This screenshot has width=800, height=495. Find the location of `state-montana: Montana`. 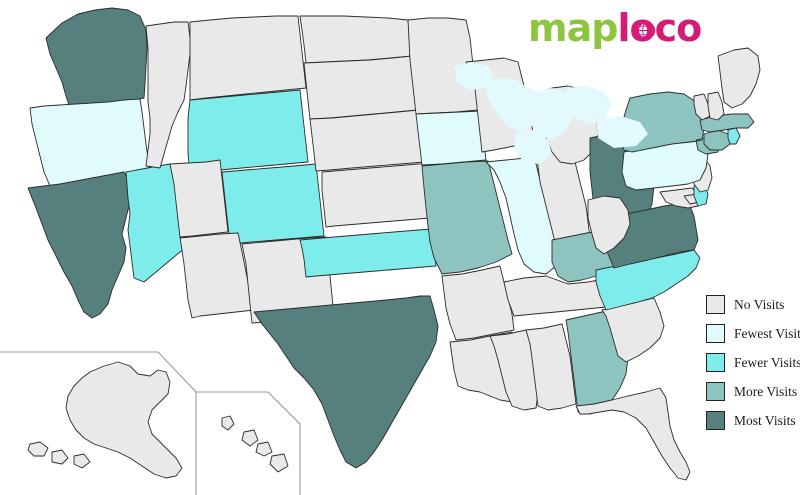

state-montana: Montana is located at coordinates (248, 58).